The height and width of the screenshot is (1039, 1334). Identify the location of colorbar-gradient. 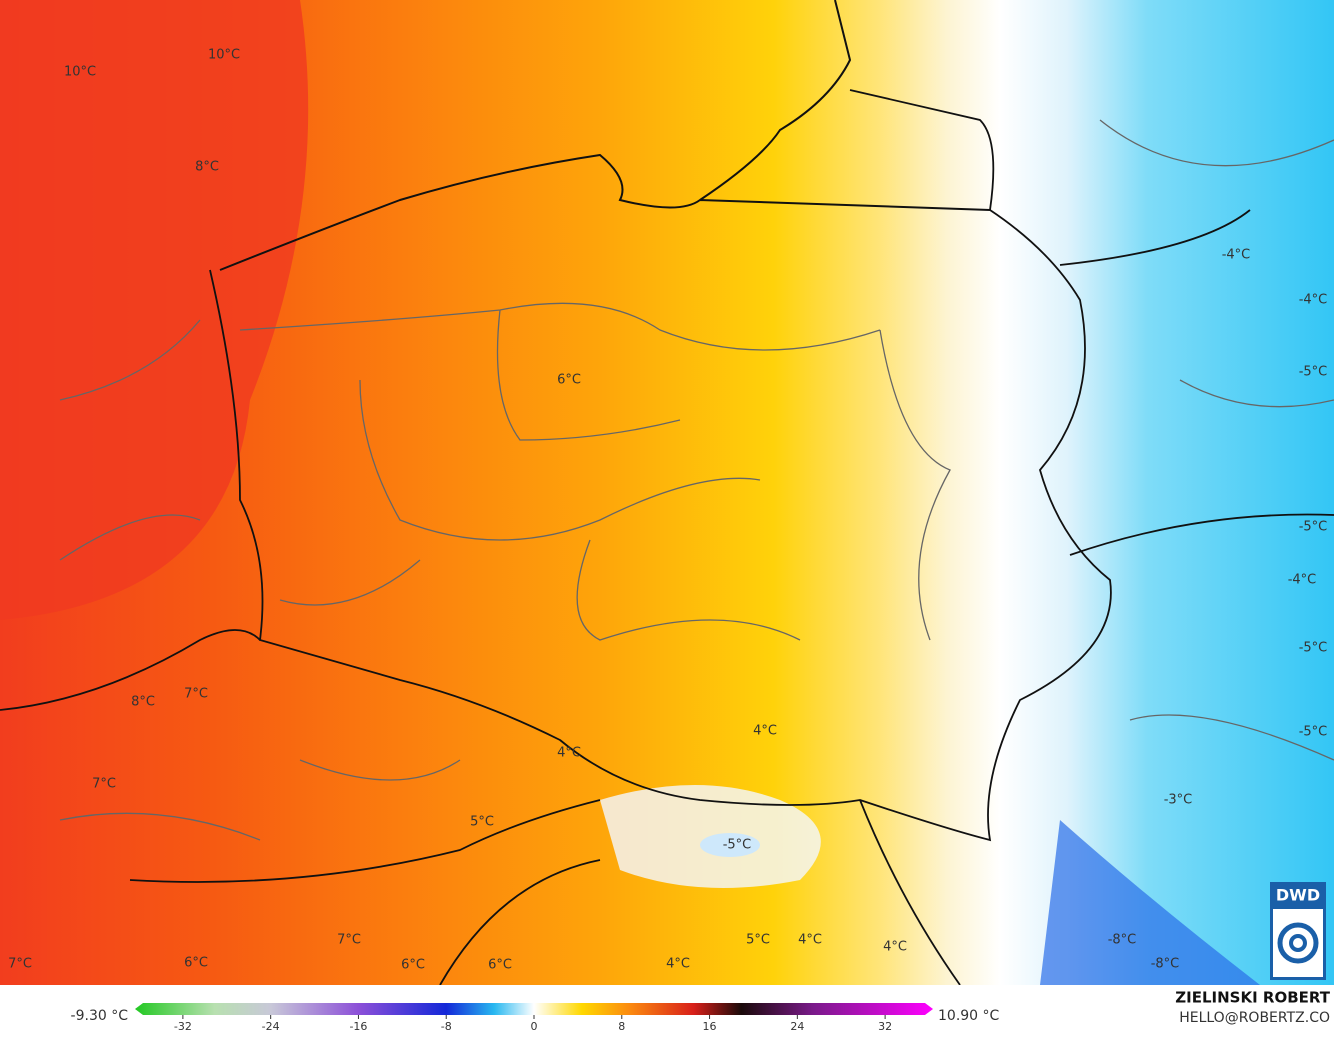
(534, 1009).